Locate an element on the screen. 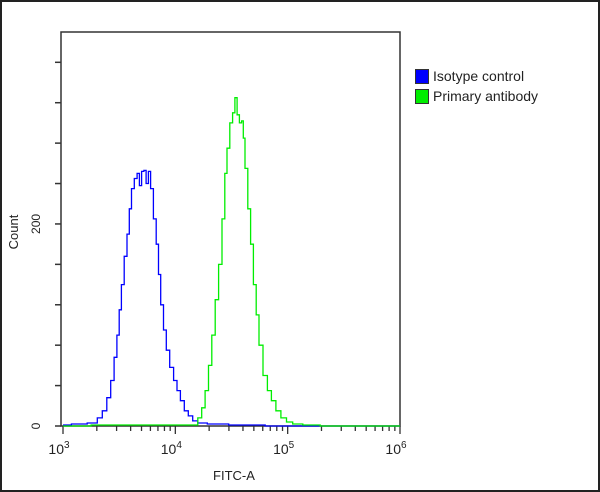 This screenshot has width=600, height=492. legend: Isotype control Primary antibody is located at coordinates (476, 86).